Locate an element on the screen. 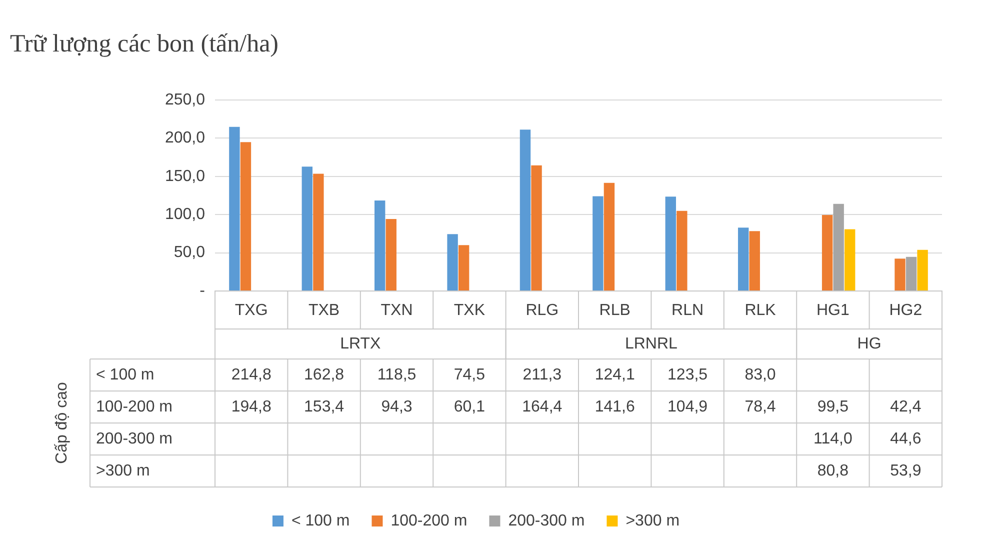 The width and height of the screenshot is (1000, 543). data-label: 153,4 is located at coordinates (324, 407).